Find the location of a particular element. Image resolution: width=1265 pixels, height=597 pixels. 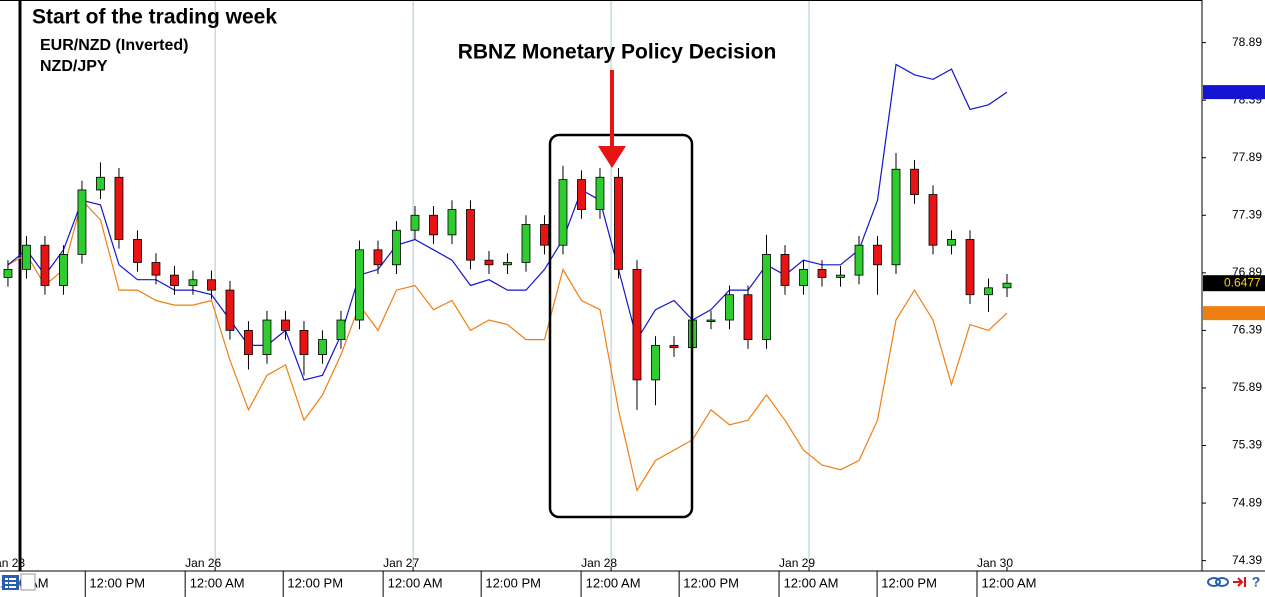

y-tick-label: 74.39 is located at coordinates (1247, 560).